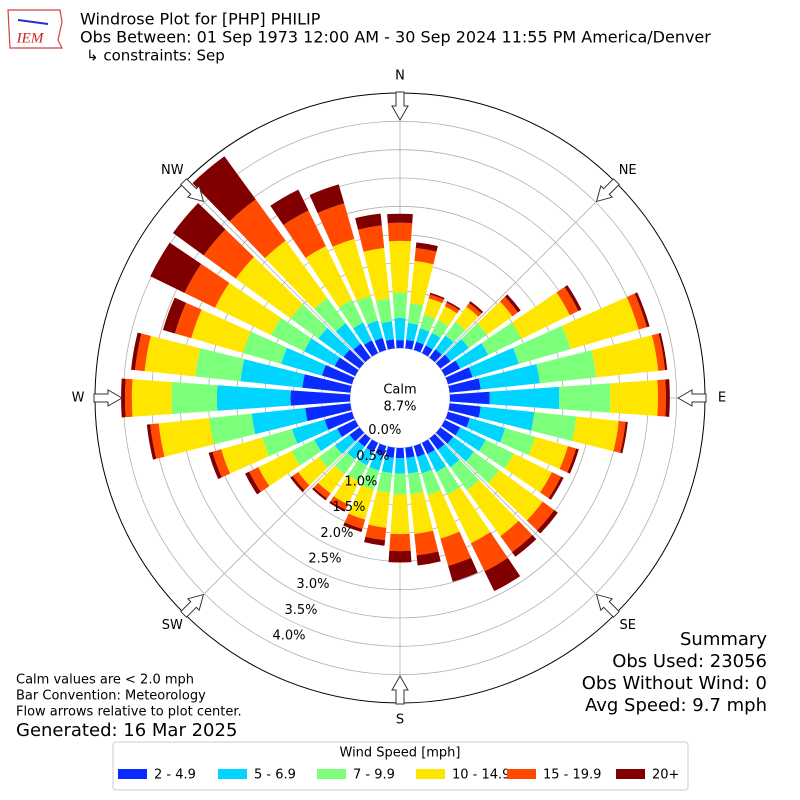 Image resolution: width=800 pixels, height=800 pixels. What do you see at coordinates (200, 19) in the screenshot?
I see `chart-title: Windrose Plot for [PHP] PHILIP` at bounding box center [200, 19].